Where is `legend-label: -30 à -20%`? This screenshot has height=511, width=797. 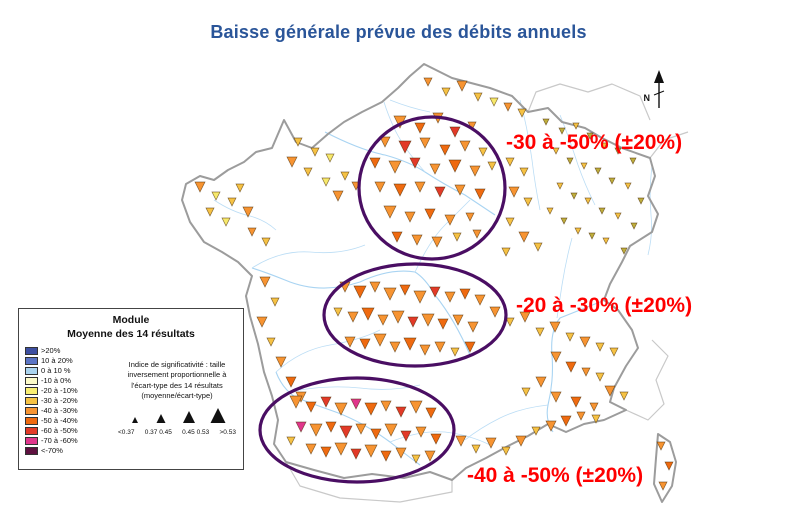
legend-label: -30 à -20% is located at coordinates (59, 401).